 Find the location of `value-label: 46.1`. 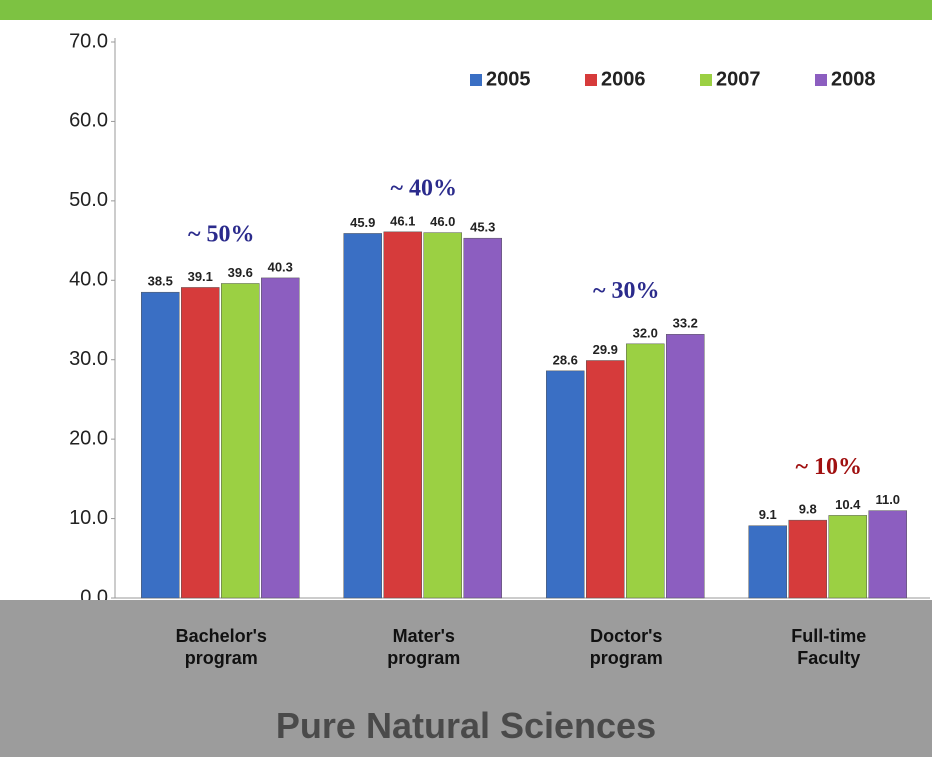

value-label: 46.1 is located at coordinates (402, 220).